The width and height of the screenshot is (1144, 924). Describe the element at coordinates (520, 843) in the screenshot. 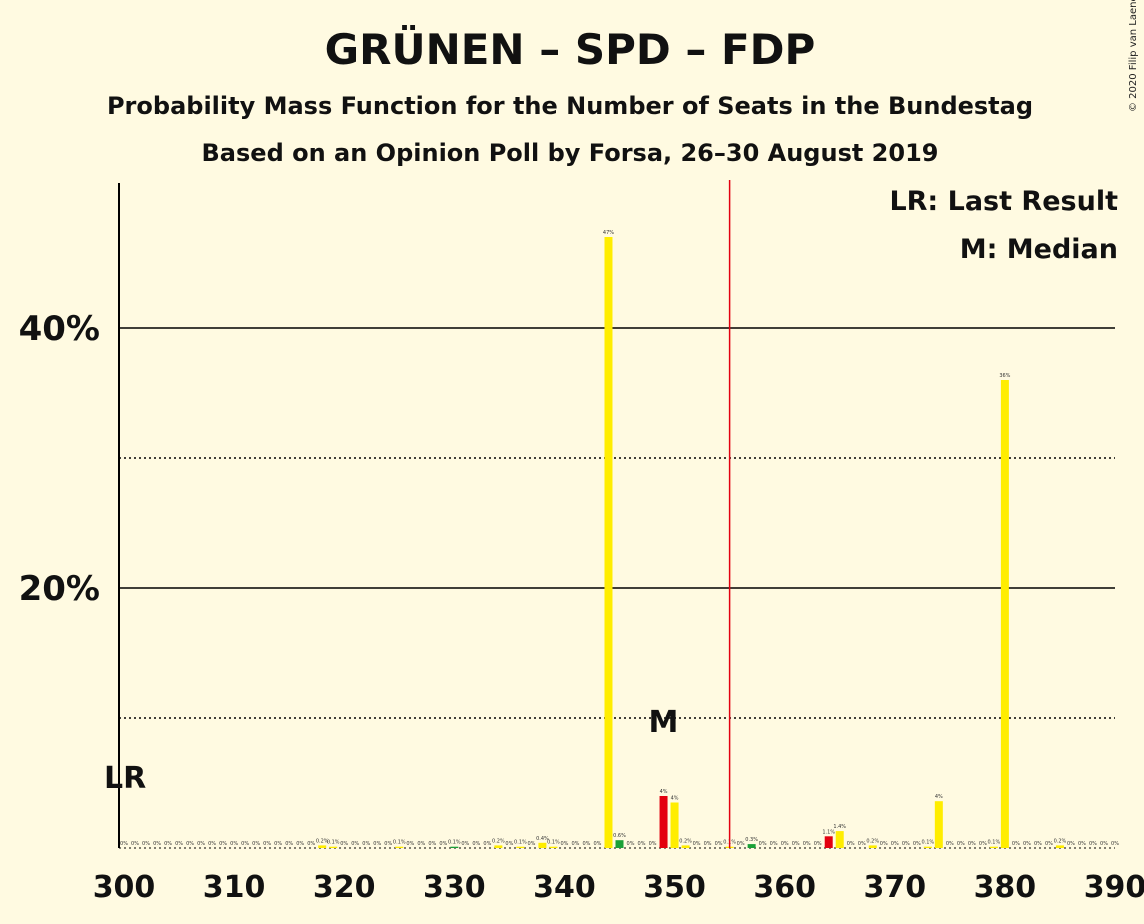

I see `bar-label-336: 0.1%` at that location.